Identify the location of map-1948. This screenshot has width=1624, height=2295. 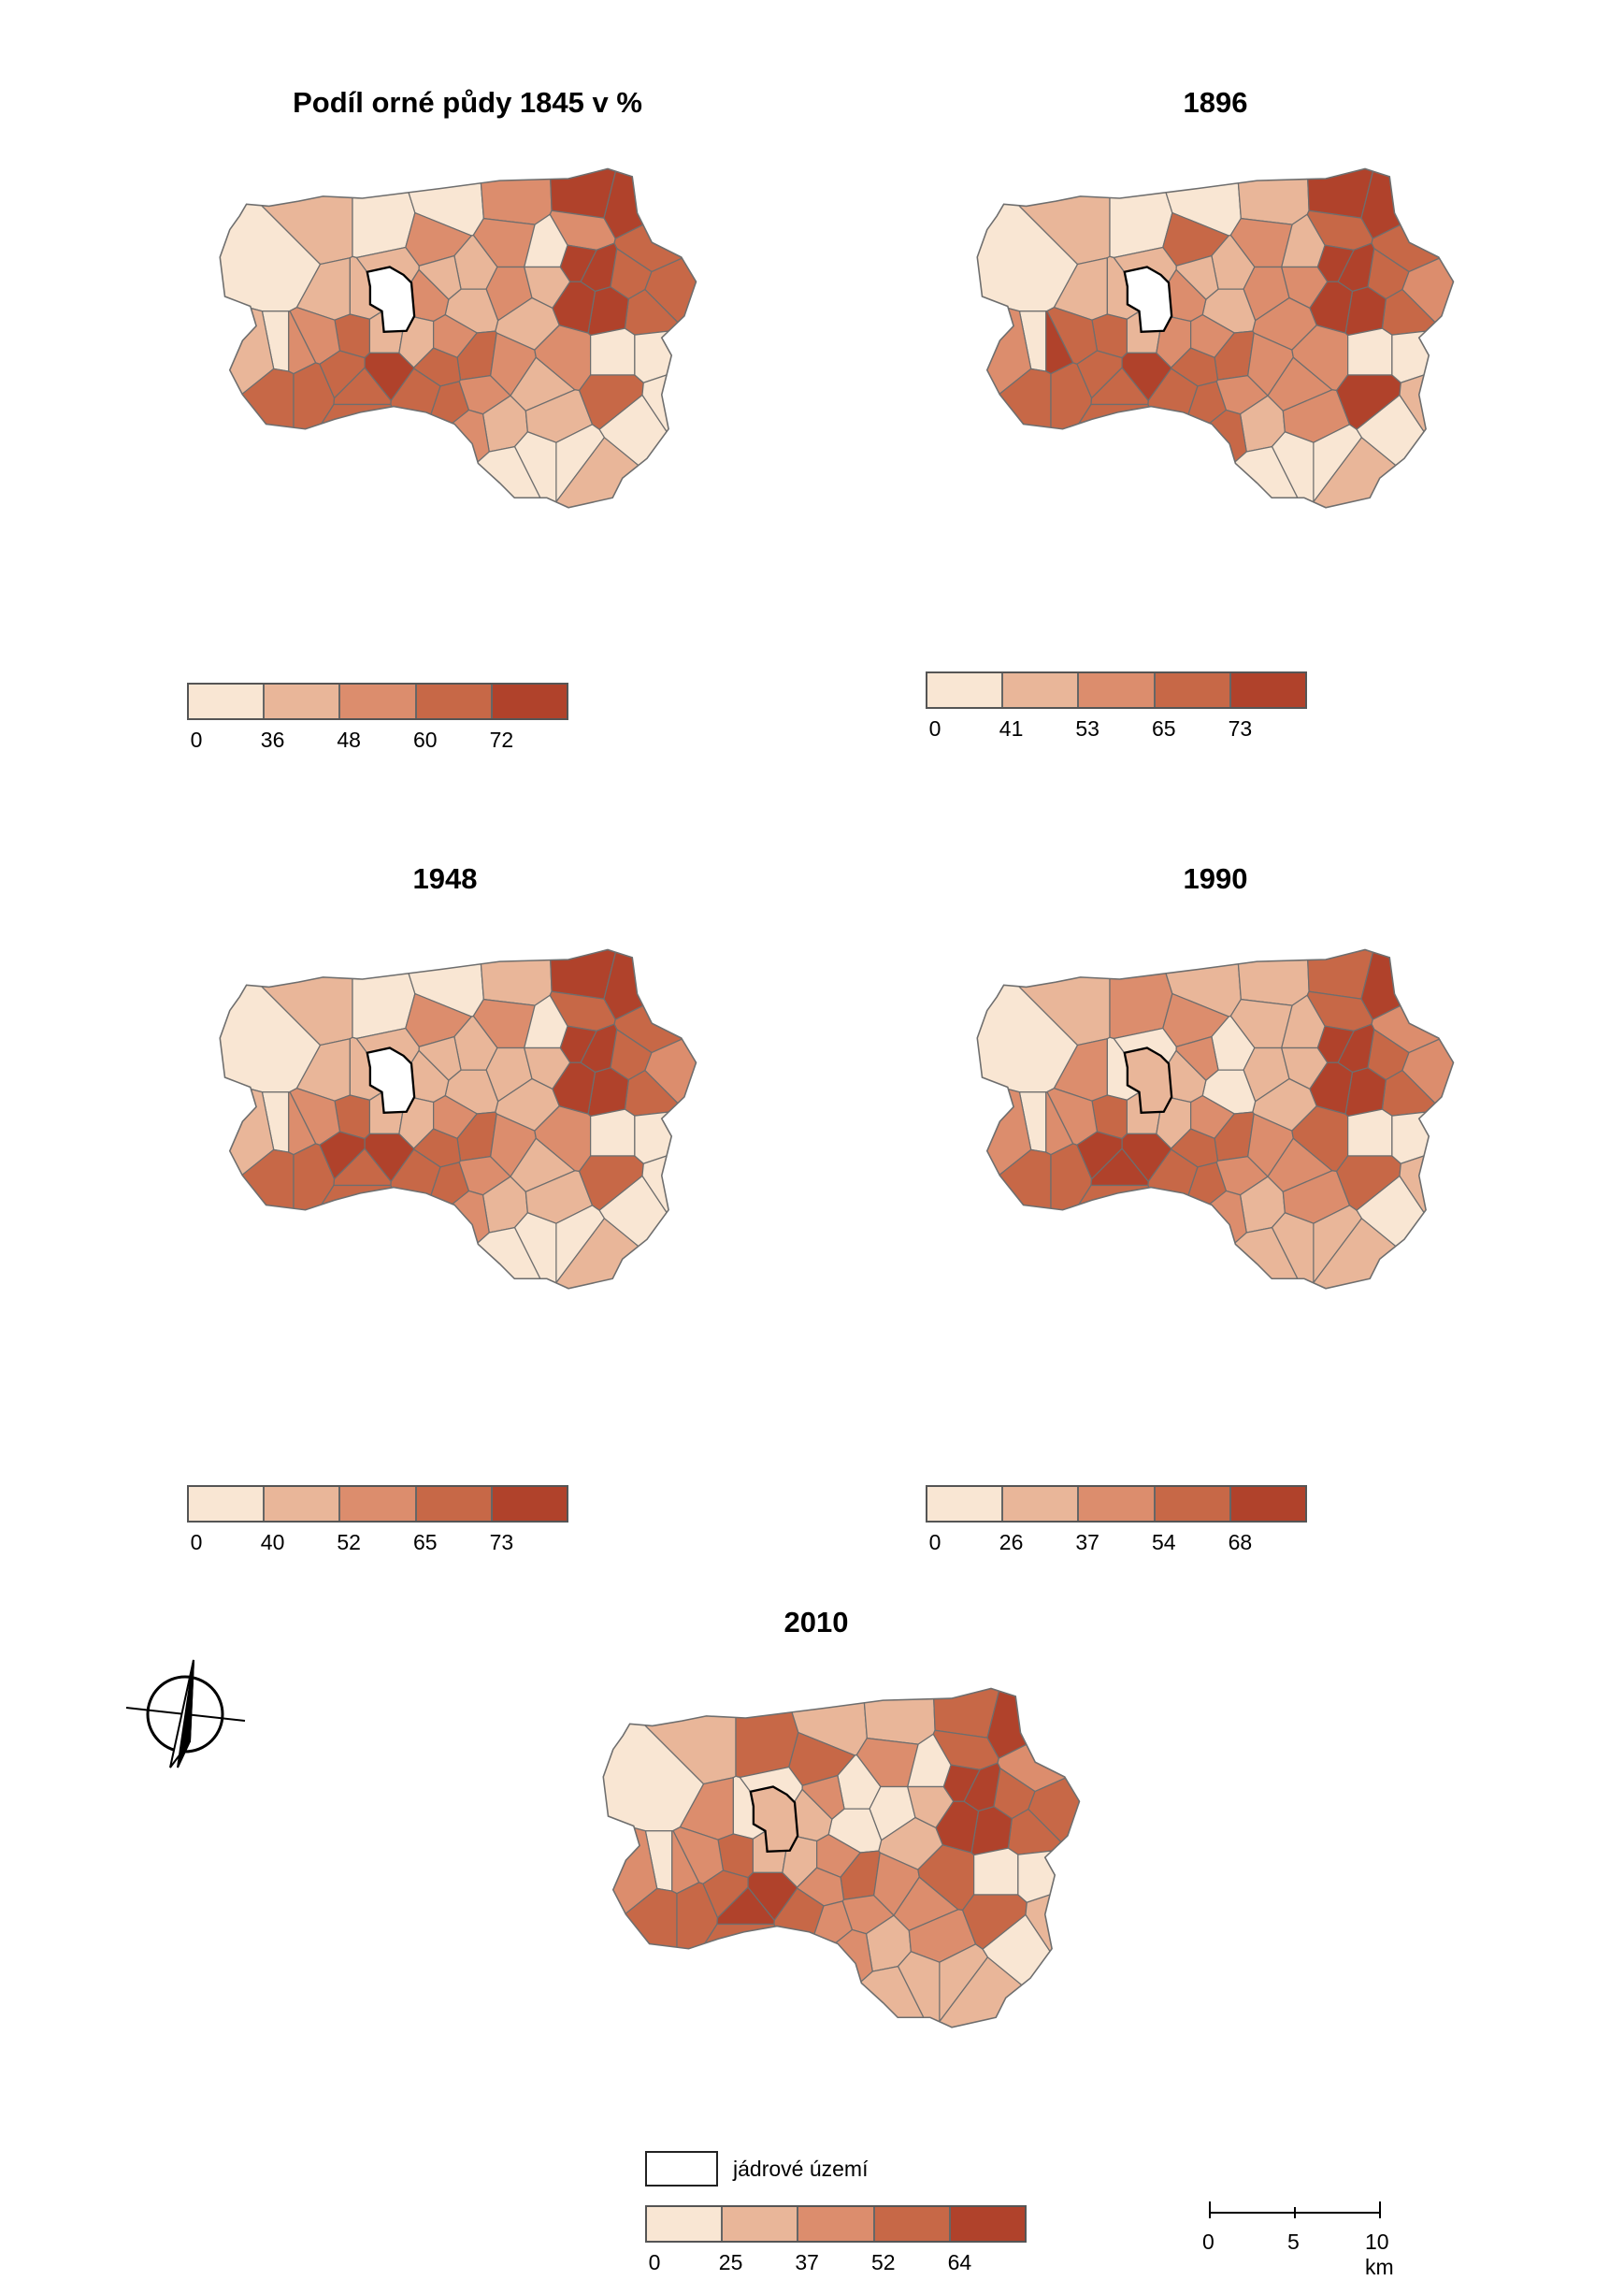
(458, 1119).